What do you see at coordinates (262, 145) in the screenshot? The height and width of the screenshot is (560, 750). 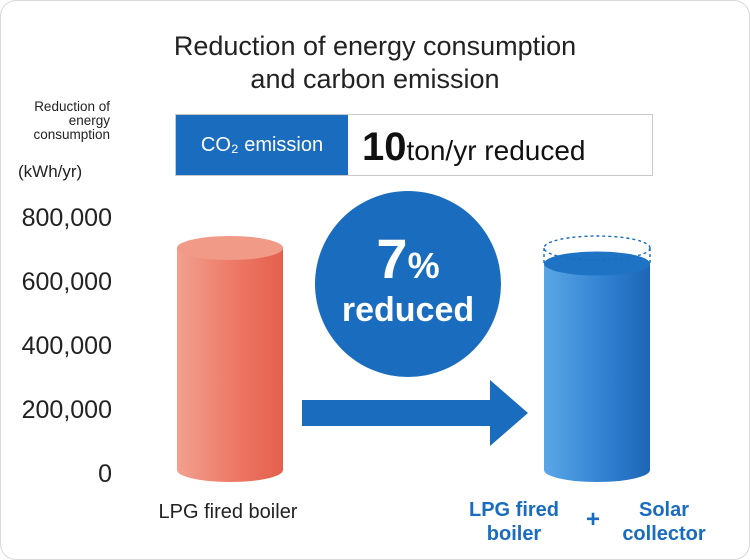 I see `co2-banner-label: CO₂ emission` at bounding box center [262, 145].